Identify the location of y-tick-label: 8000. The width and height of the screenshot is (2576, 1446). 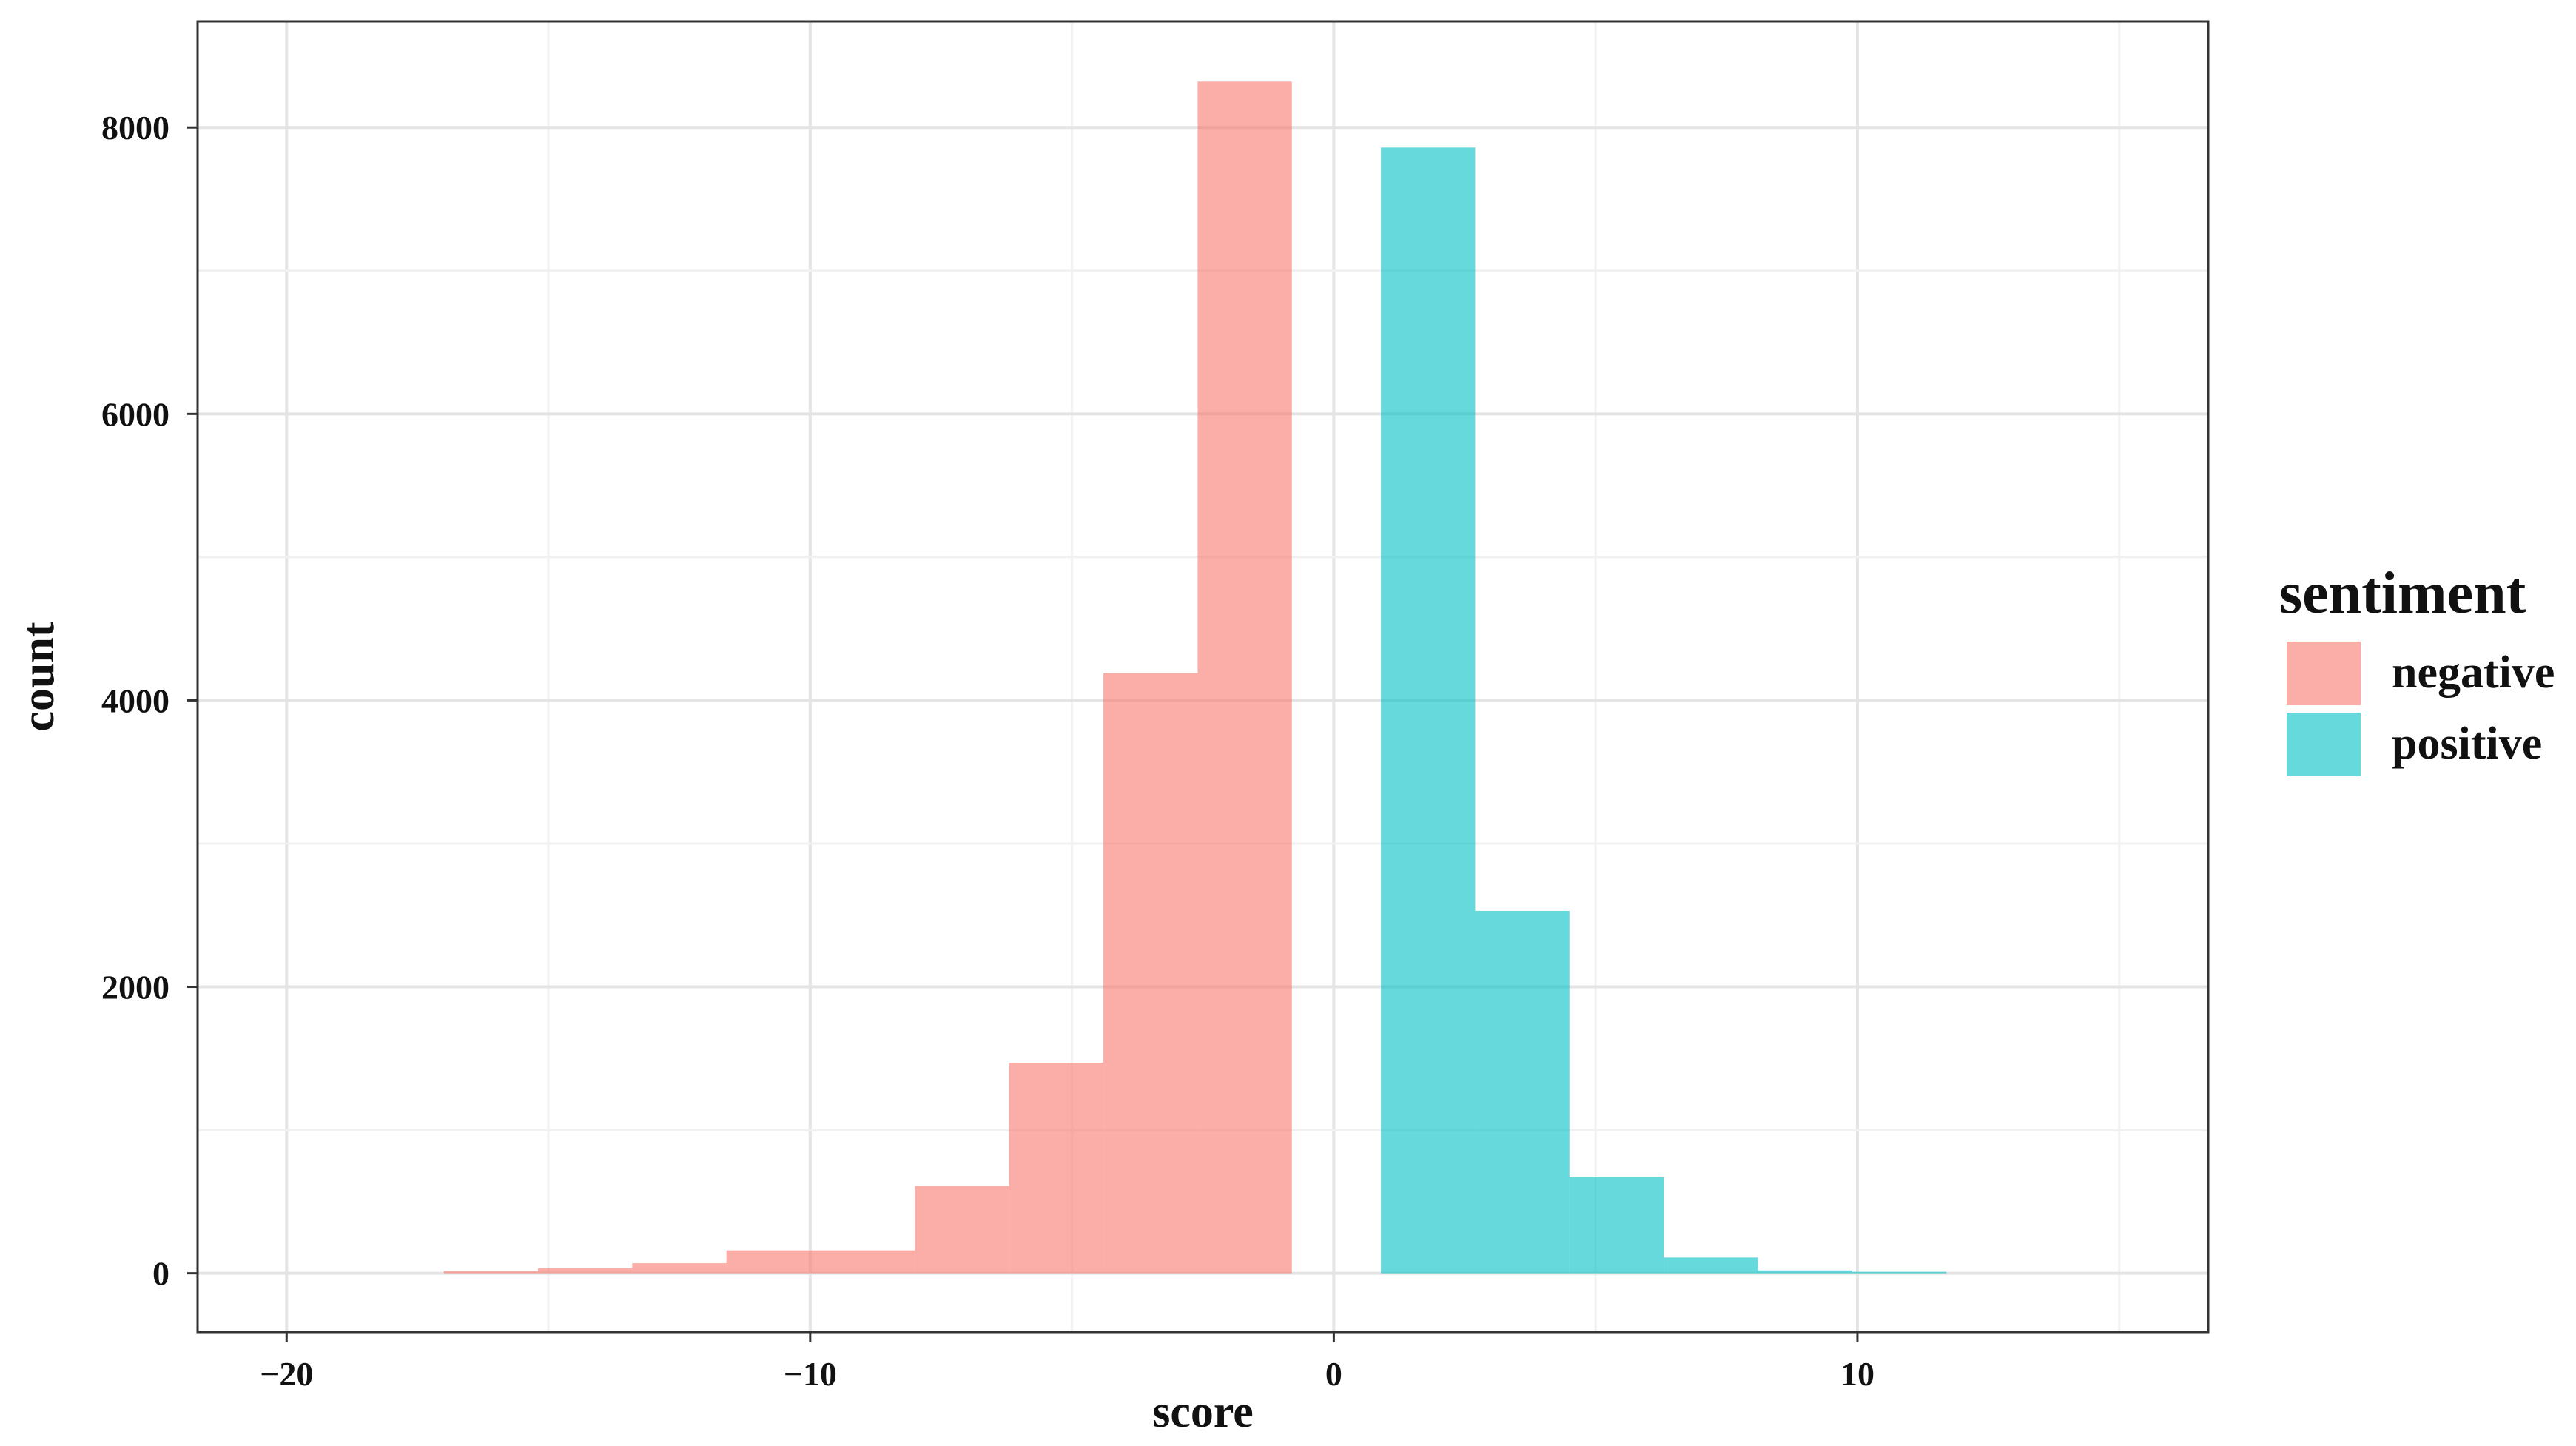
(135, 128).